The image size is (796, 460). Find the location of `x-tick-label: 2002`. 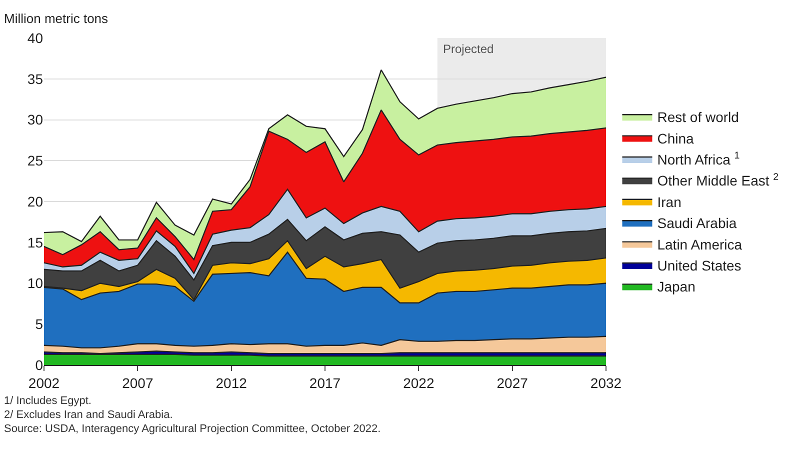

x-tick-label: 2002 is located at coordinates (44, 382).